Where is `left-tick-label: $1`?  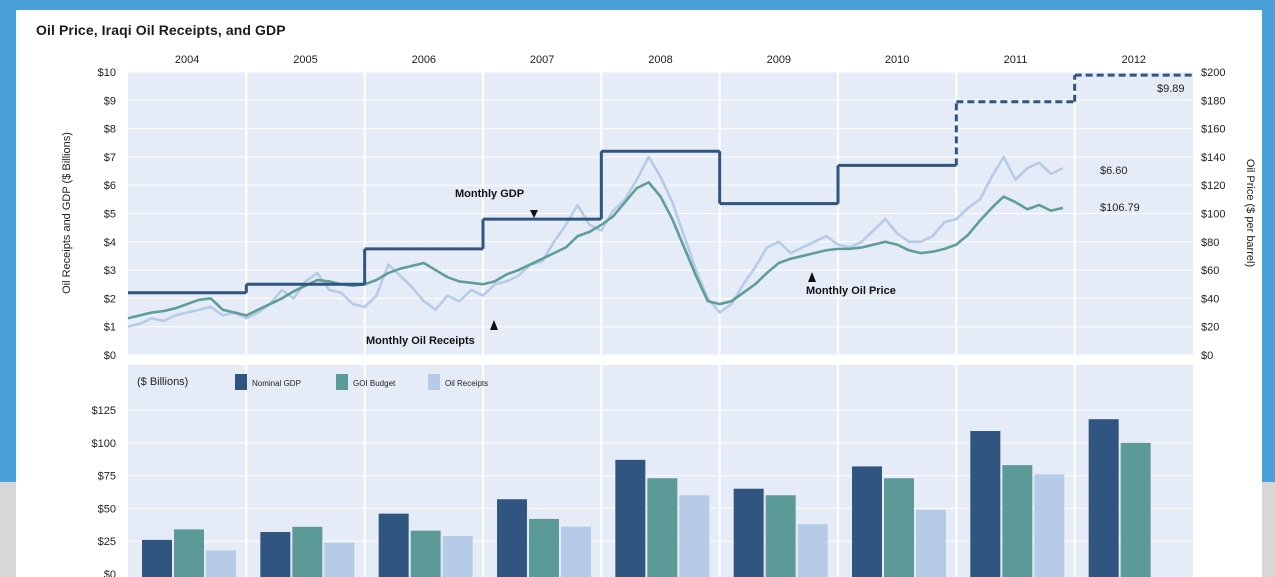 left-tick-label: $1 is located at coordinates (110, 328).